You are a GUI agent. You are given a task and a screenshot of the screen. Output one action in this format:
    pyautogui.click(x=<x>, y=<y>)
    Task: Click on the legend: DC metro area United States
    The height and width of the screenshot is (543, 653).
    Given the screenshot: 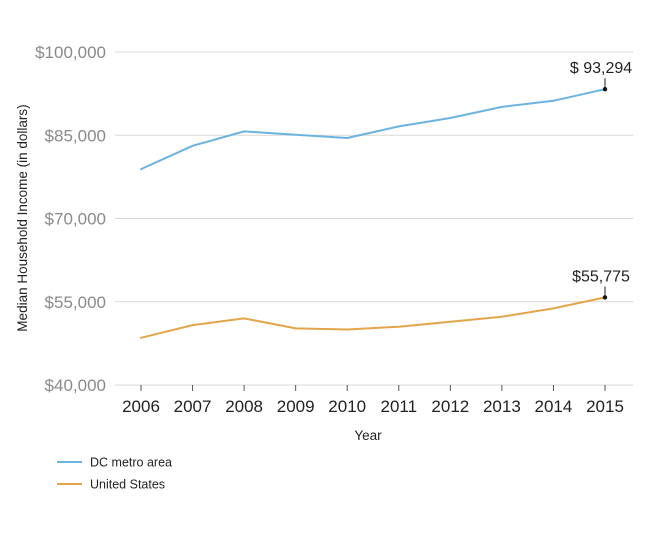 What is the action you would take?
    pyautogui.click(x=114, y=474)
    